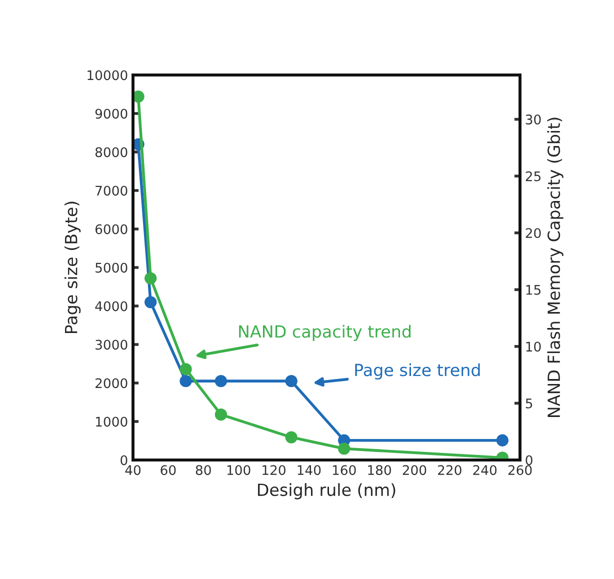  Describe the element at coordinates (529, 403) in the screenshot. I see `y2-tick-label: 5` at that location.